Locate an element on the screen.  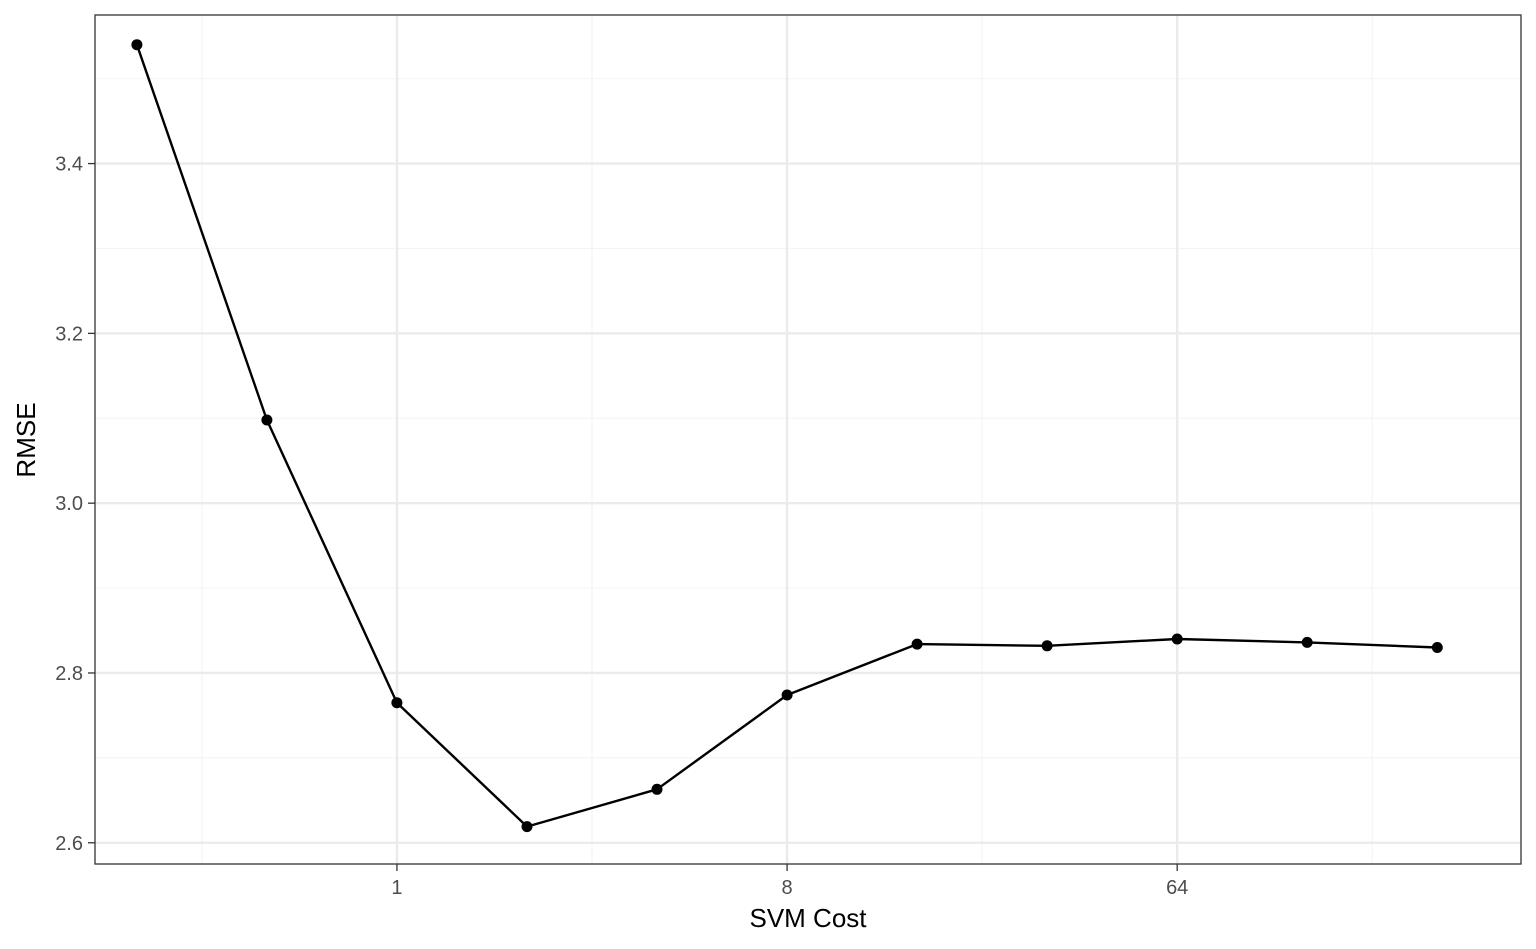
x-tick-label: 64 is located at coordinates (1177, 888).